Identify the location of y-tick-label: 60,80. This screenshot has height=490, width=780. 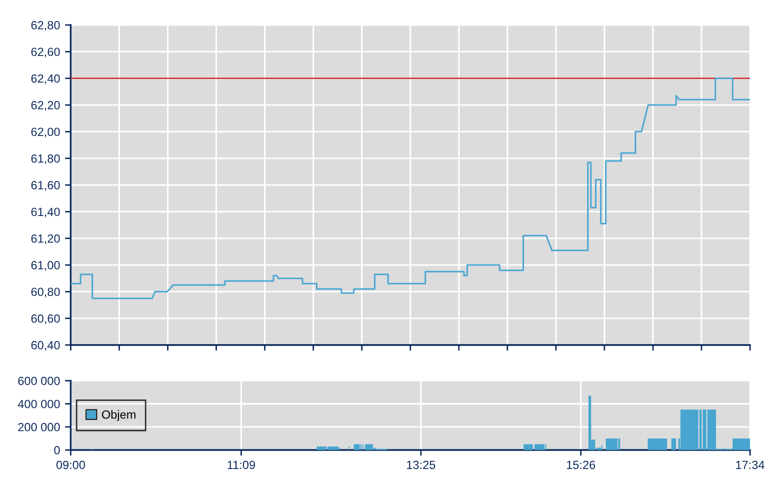
(45, 293).